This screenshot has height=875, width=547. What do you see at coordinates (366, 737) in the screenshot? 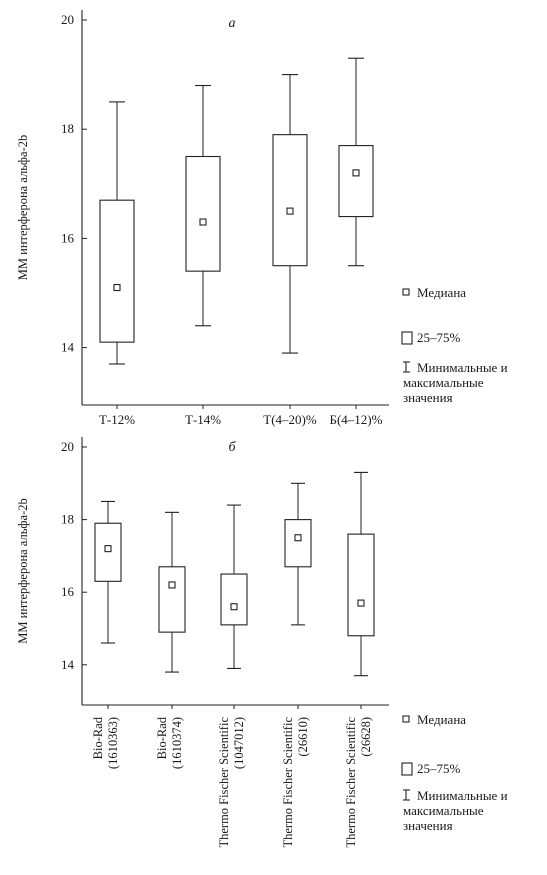
I see `x-category-label: (26628)` at bounding box center [366, 737].